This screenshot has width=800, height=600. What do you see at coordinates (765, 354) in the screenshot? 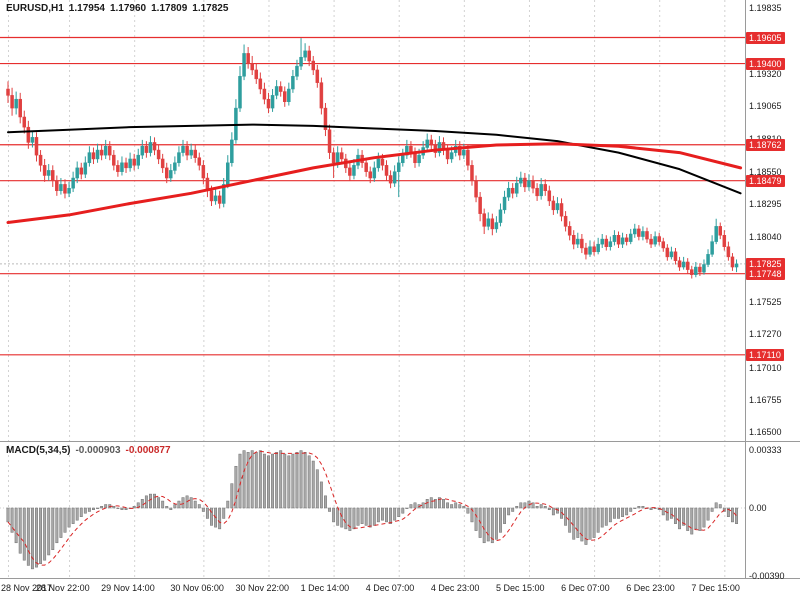
I see `price-level-badge: 1.17110` at bounding box center [765, 354].